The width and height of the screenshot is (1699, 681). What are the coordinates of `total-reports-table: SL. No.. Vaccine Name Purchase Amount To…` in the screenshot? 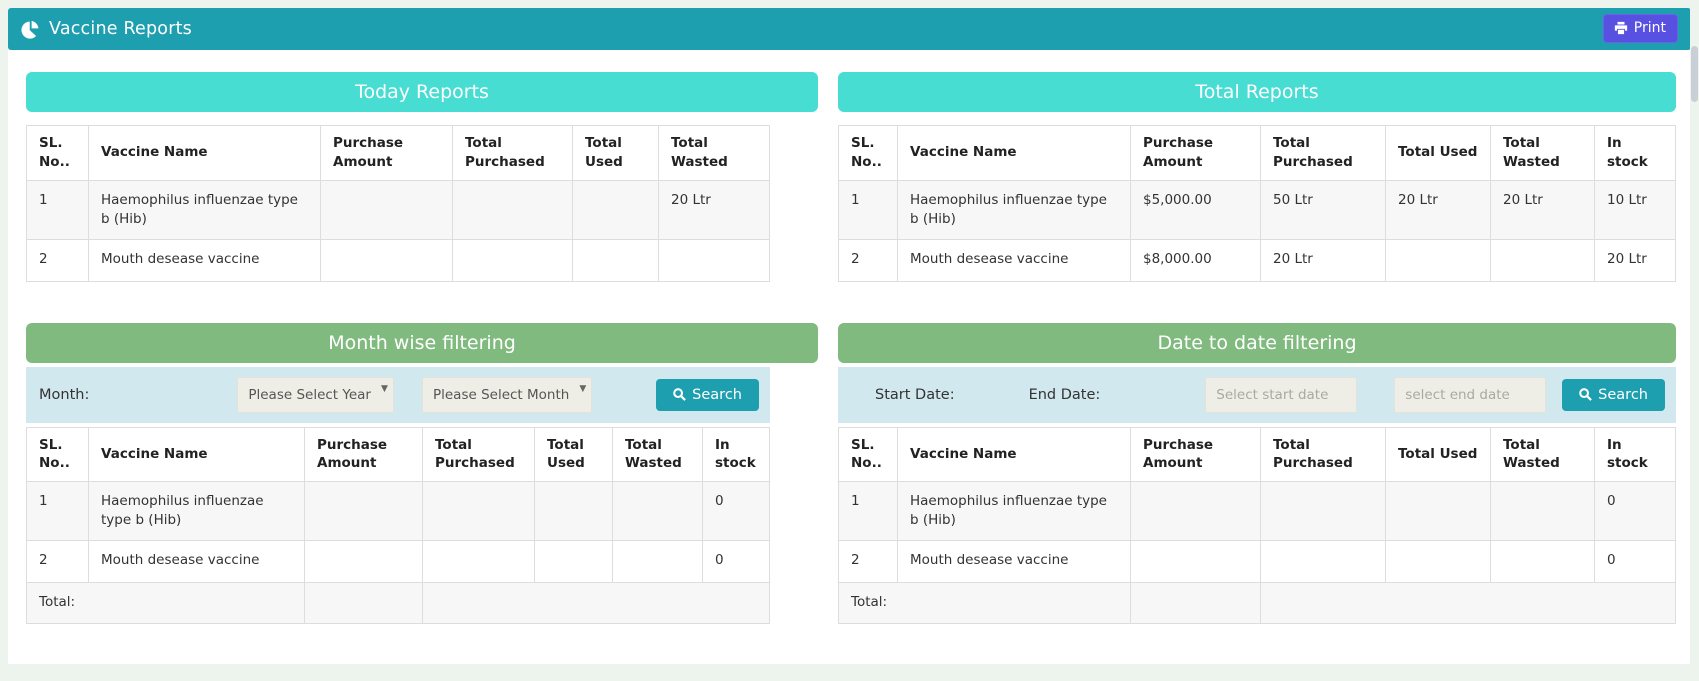 It's located at (1257, 203).